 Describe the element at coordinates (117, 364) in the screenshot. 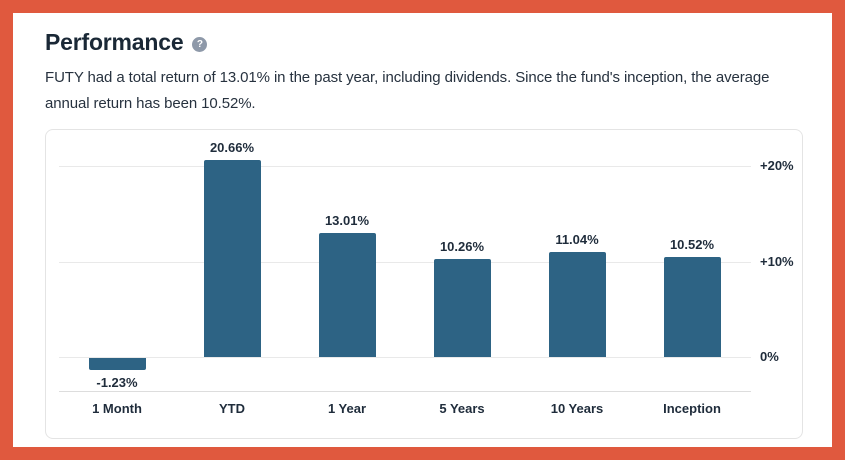

I see `bar-1-month` at that location.